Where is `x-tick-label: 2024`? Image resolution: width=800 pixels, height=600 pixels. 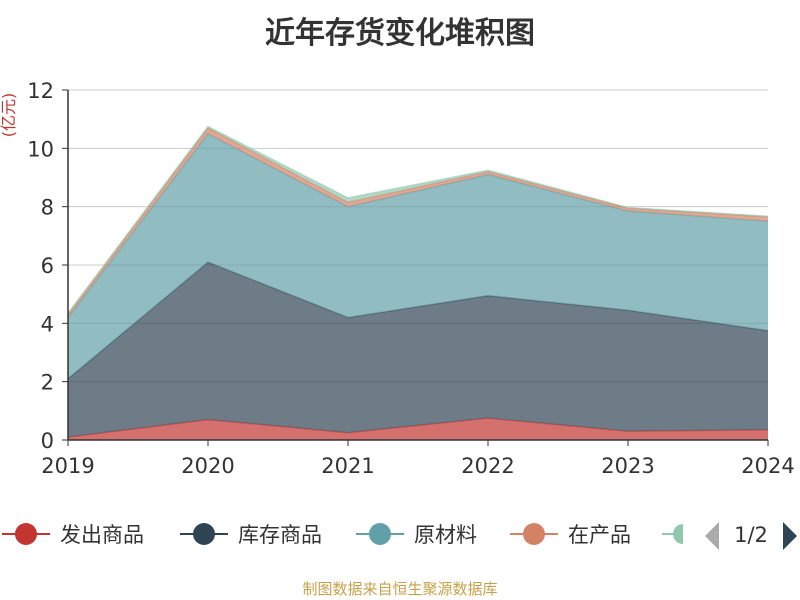 x-tick-label: 2024 is located at coordinates (767, 466).